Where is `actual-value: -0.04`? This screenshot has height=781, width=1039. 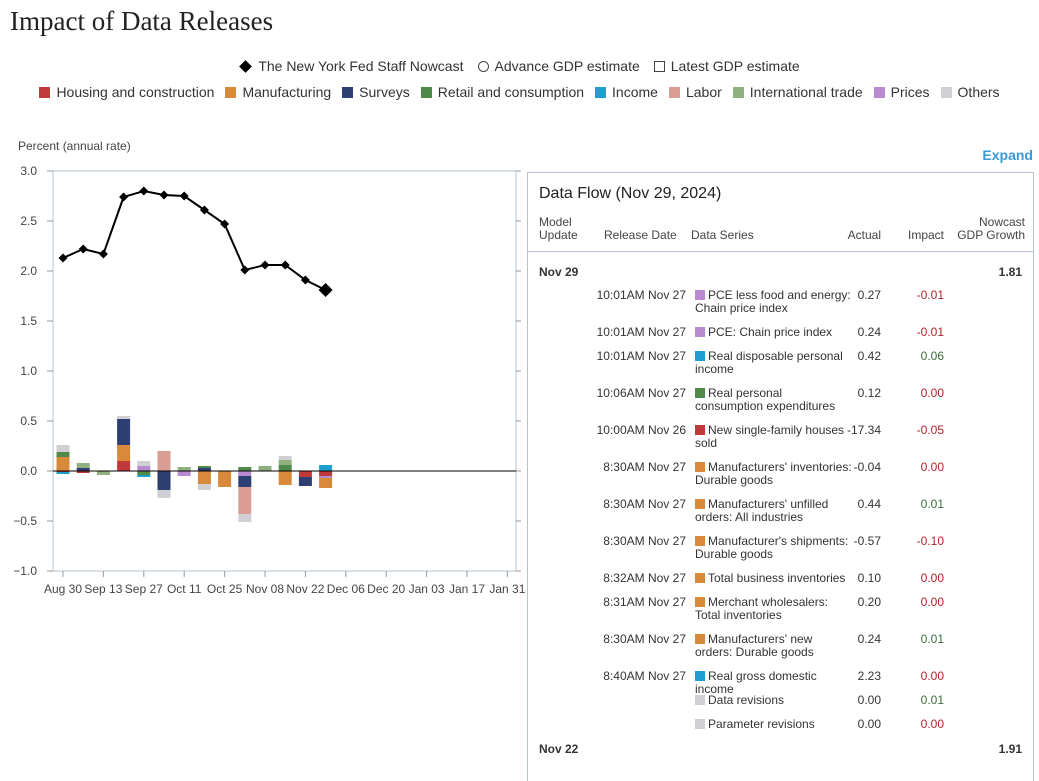 actual-value: -0.04 is located at coordinates (867, 467).